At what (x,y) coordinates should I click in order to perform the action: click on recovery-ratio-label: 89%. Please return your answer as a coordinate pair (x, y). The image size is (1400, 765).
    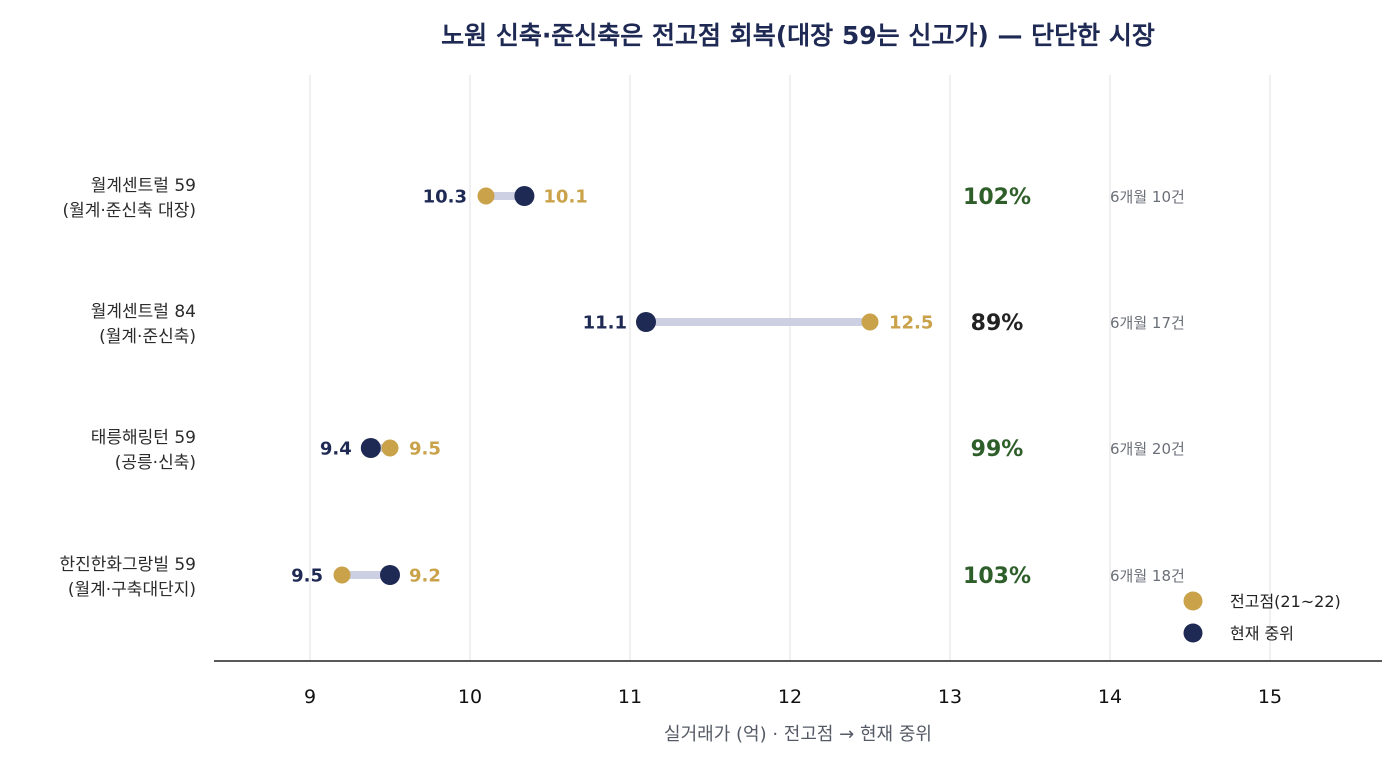
    Looking at the image, I should click on (997, 323).